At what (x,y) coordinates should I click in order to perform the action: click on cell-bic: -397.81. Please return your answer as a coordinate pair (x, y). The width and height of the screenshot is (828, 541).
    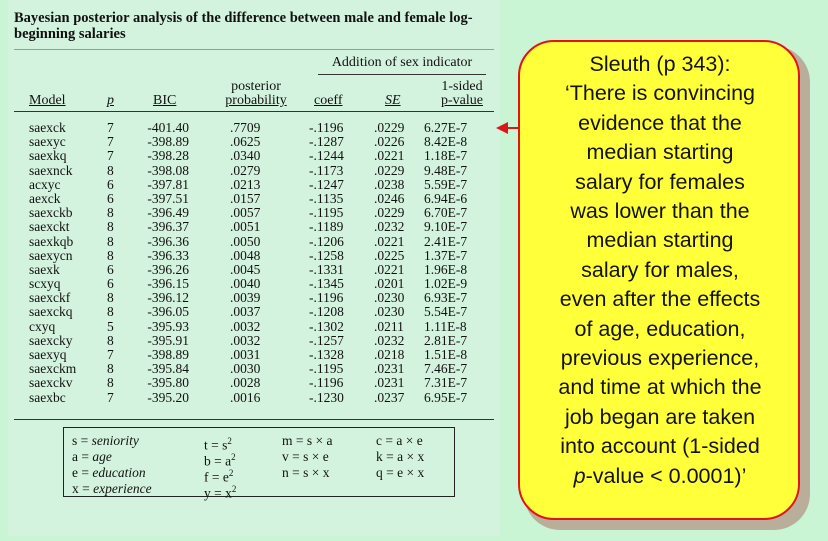
    Looking at the image, I should click on (168, 184).